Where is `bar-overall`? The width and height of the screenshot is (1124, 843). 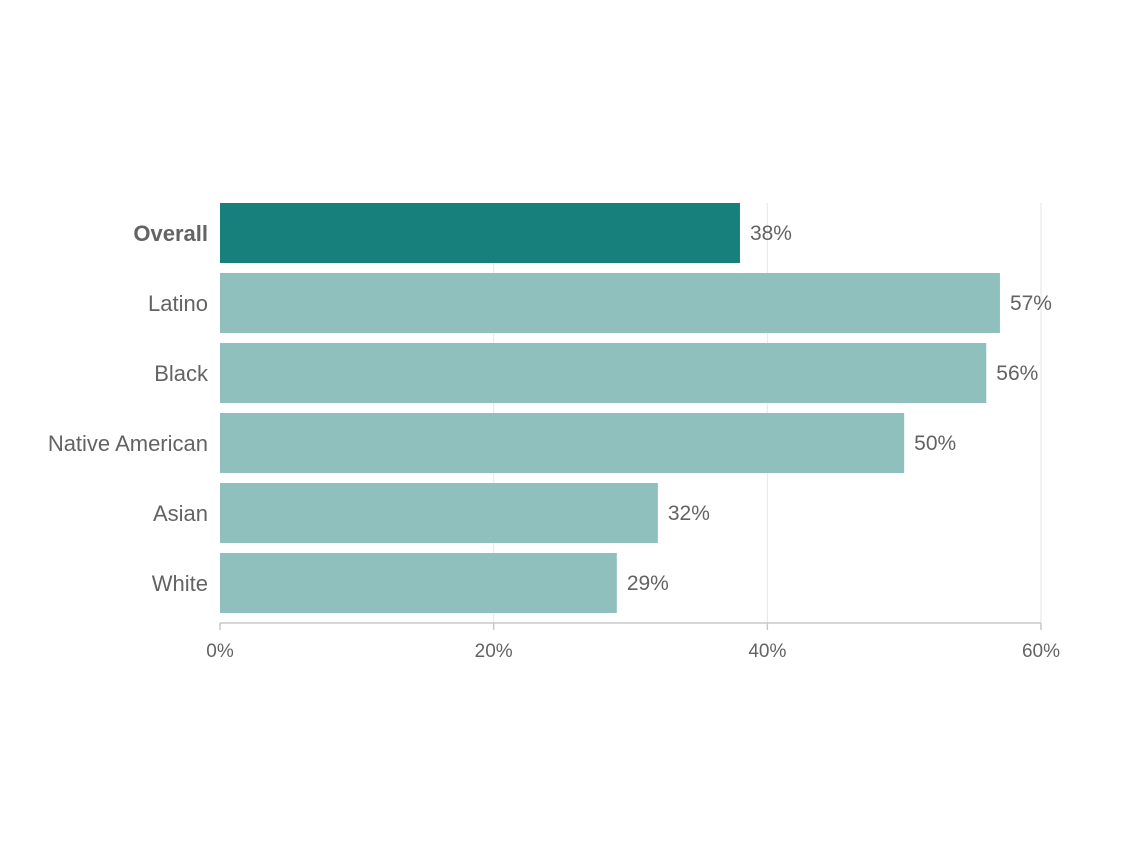 bar-overall is located at coordinates (480, 233).